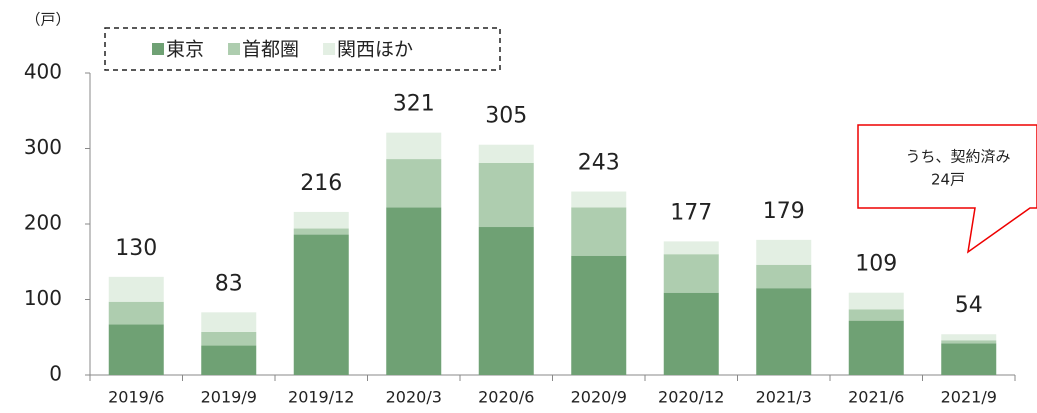  I want to click on y-tick-label: 200, so click(43, 223).